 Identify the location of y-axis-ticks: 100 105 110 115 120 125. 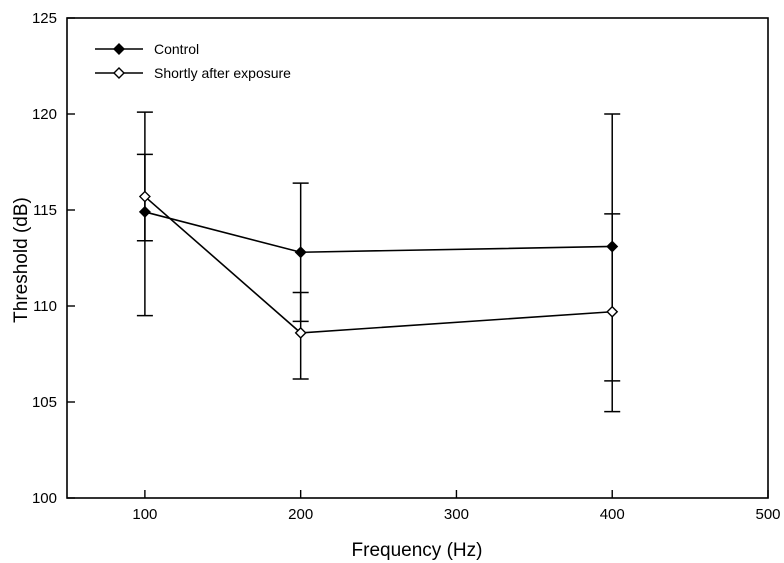
(53, 258).